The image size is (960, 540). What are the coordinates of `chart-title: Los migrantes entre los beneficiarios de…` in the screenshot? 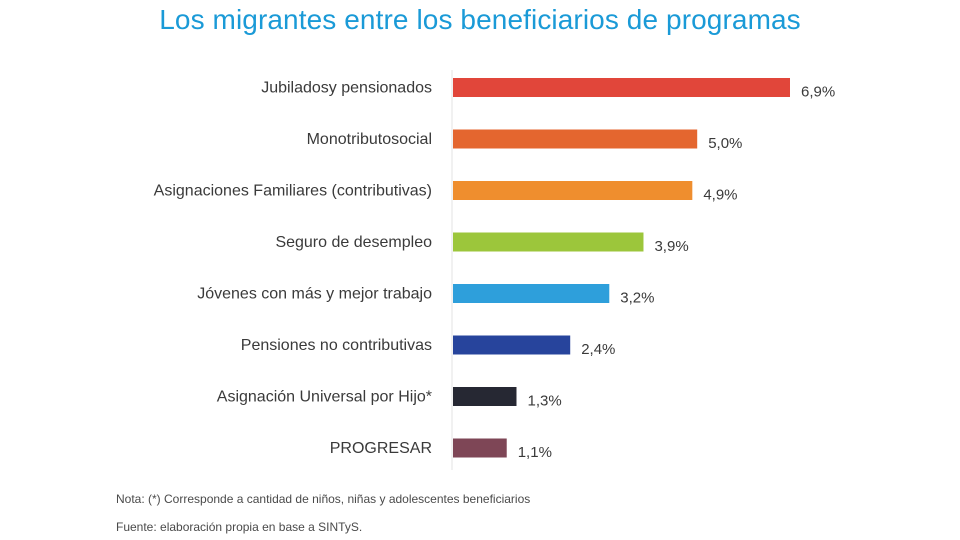 It's located at (480, 19).